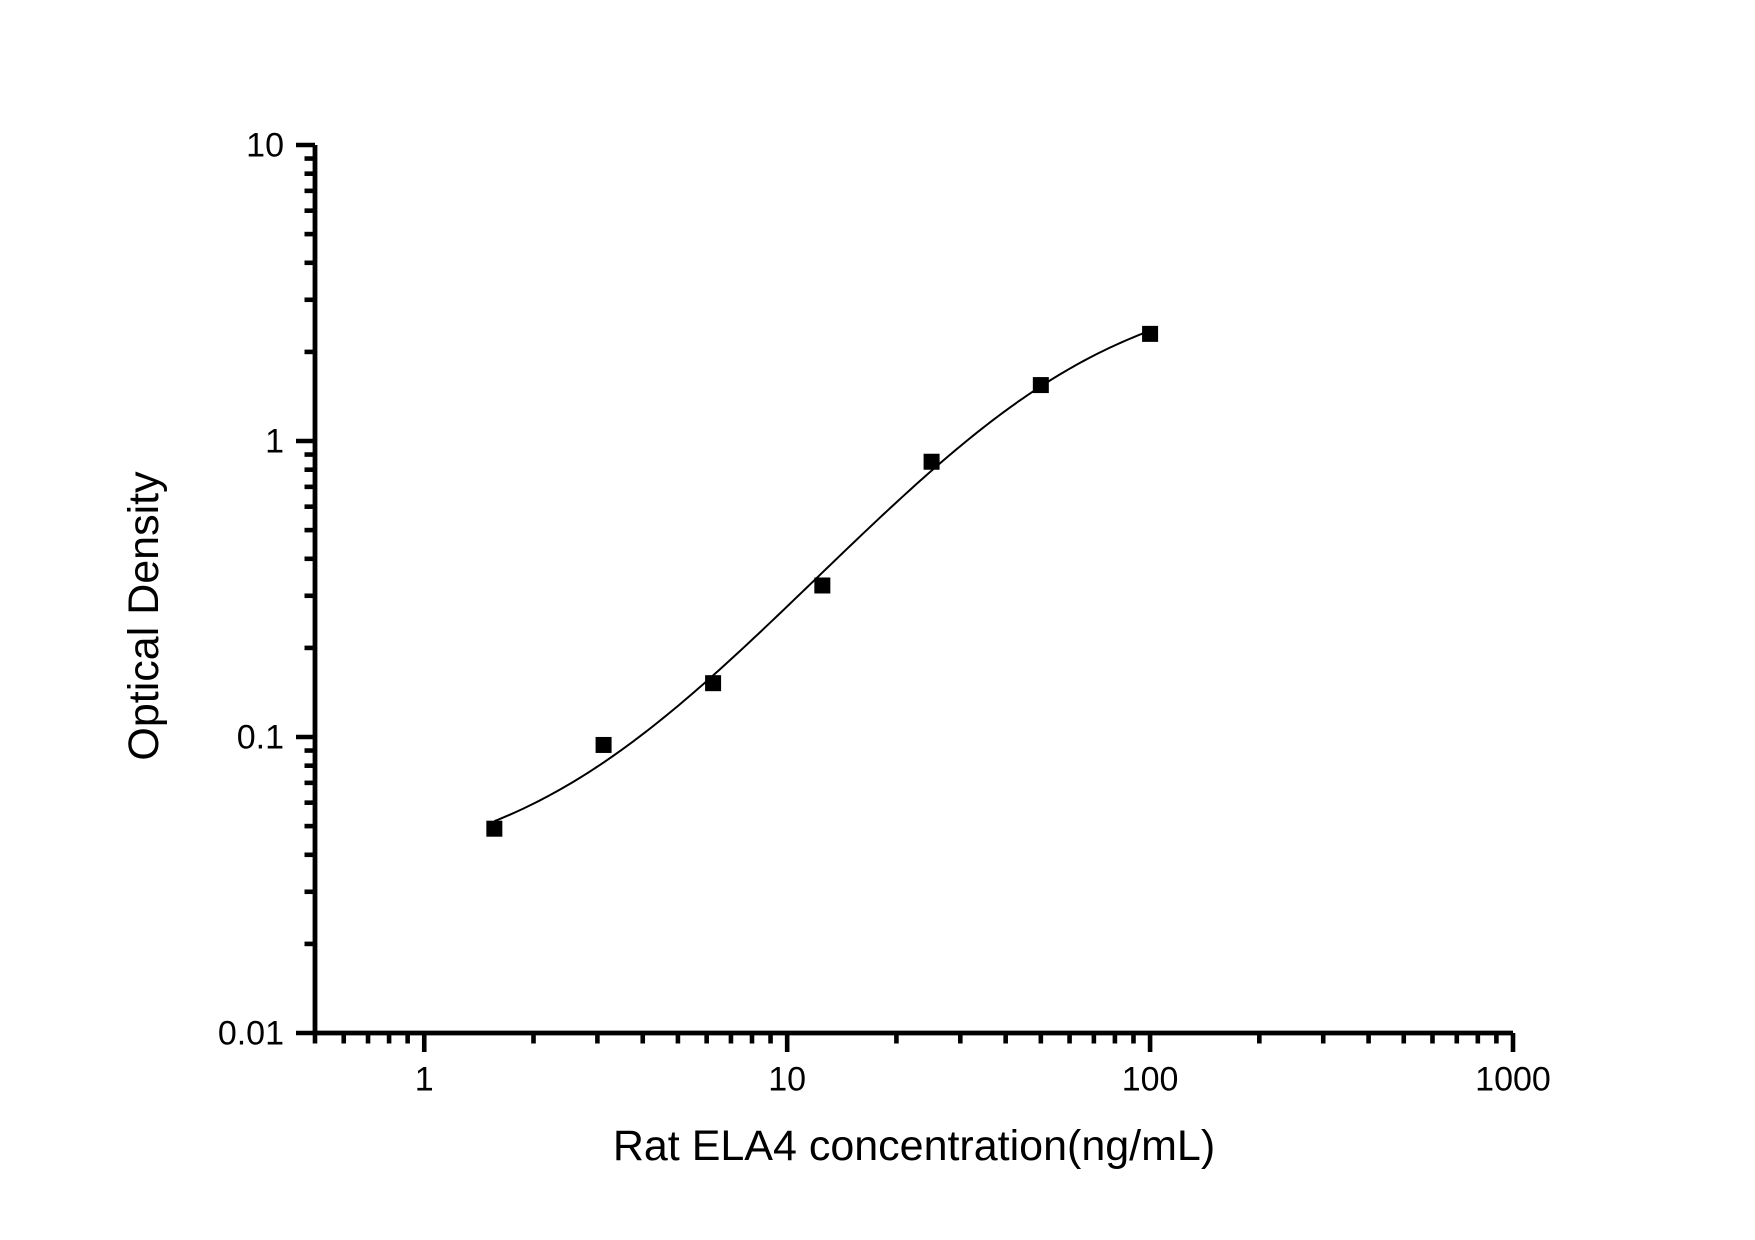 Image resolution: width=1755 pixels, height=1240 pixels. Describe the element at coordinates (787, 1079) in the screenshot. I see `x-tick-label: 10` at that location.